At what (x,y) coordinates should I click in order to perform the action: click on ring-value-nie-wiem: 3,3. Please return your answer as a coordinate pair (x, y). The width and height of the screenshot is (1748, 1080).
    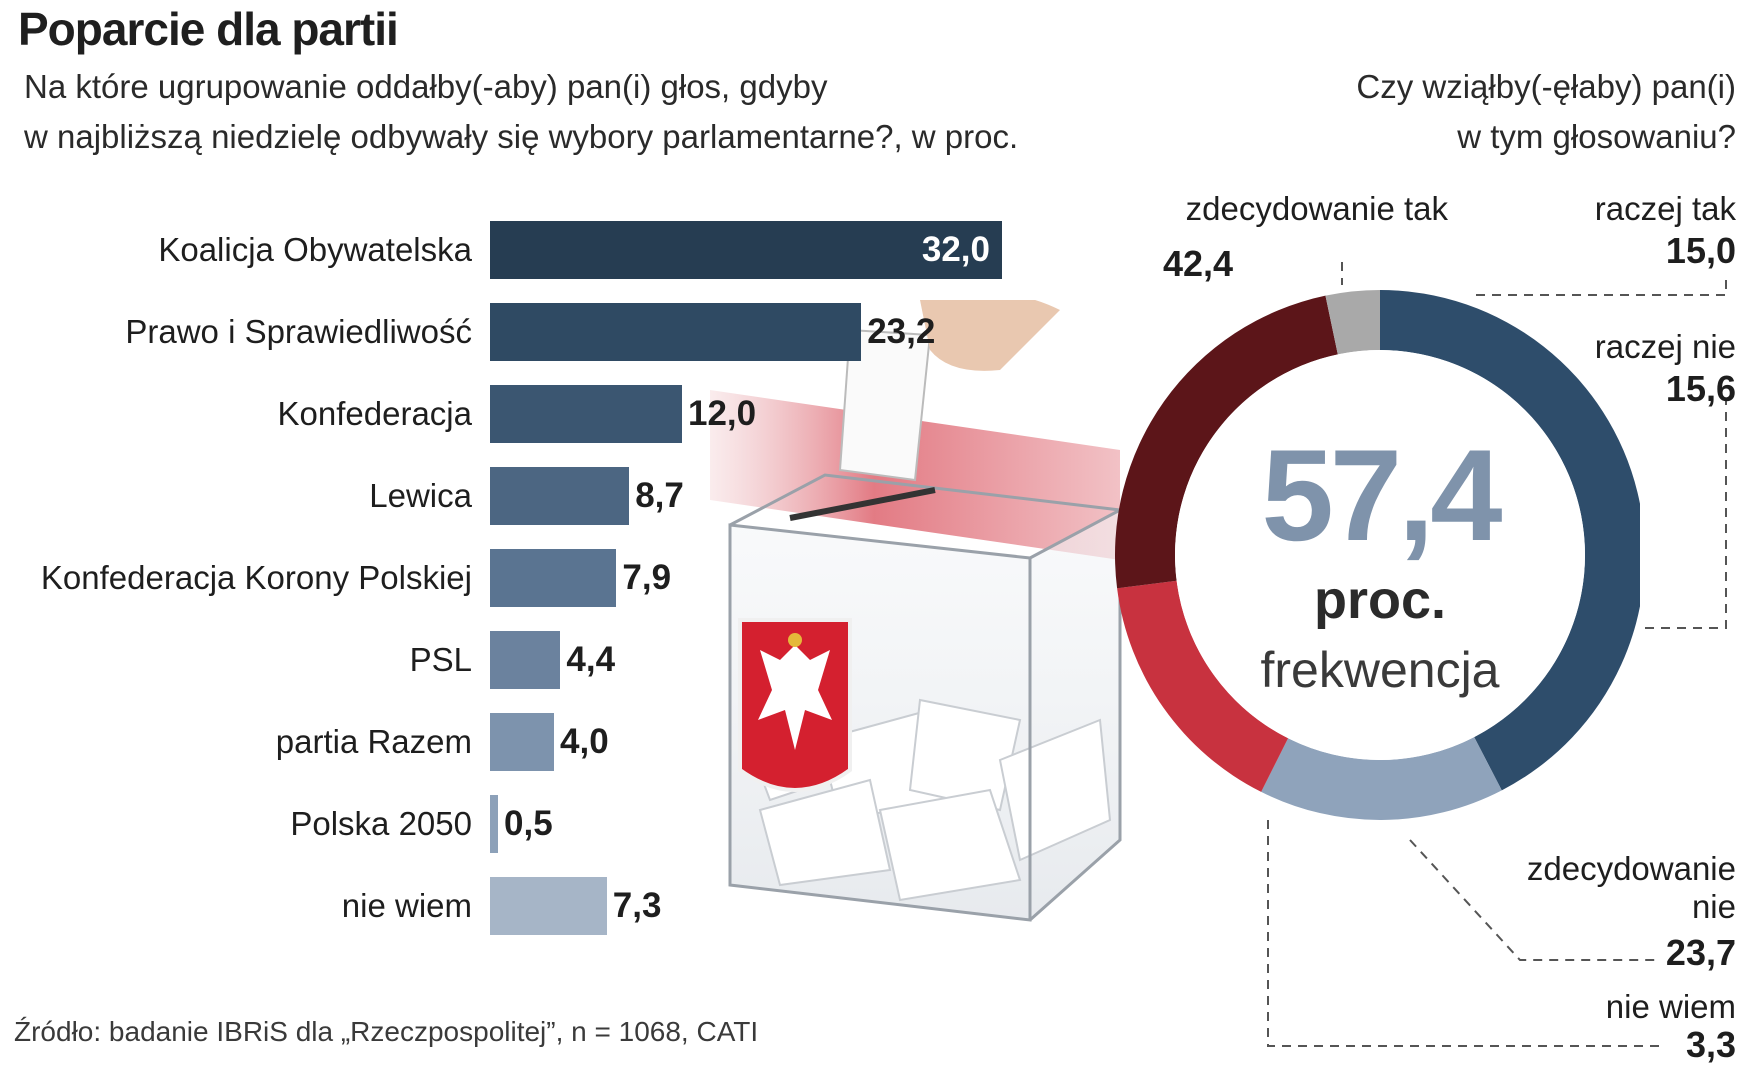
    Looking at the image, I should click on (1710, 1044).